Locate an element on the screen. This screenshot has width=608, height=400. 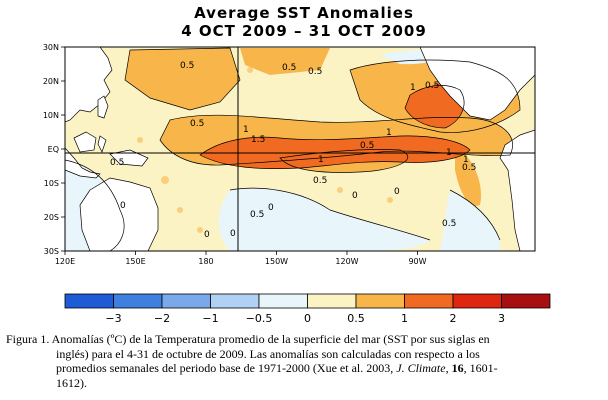
colorbar-tick-label: 0 is located at coordinates (307, 318).